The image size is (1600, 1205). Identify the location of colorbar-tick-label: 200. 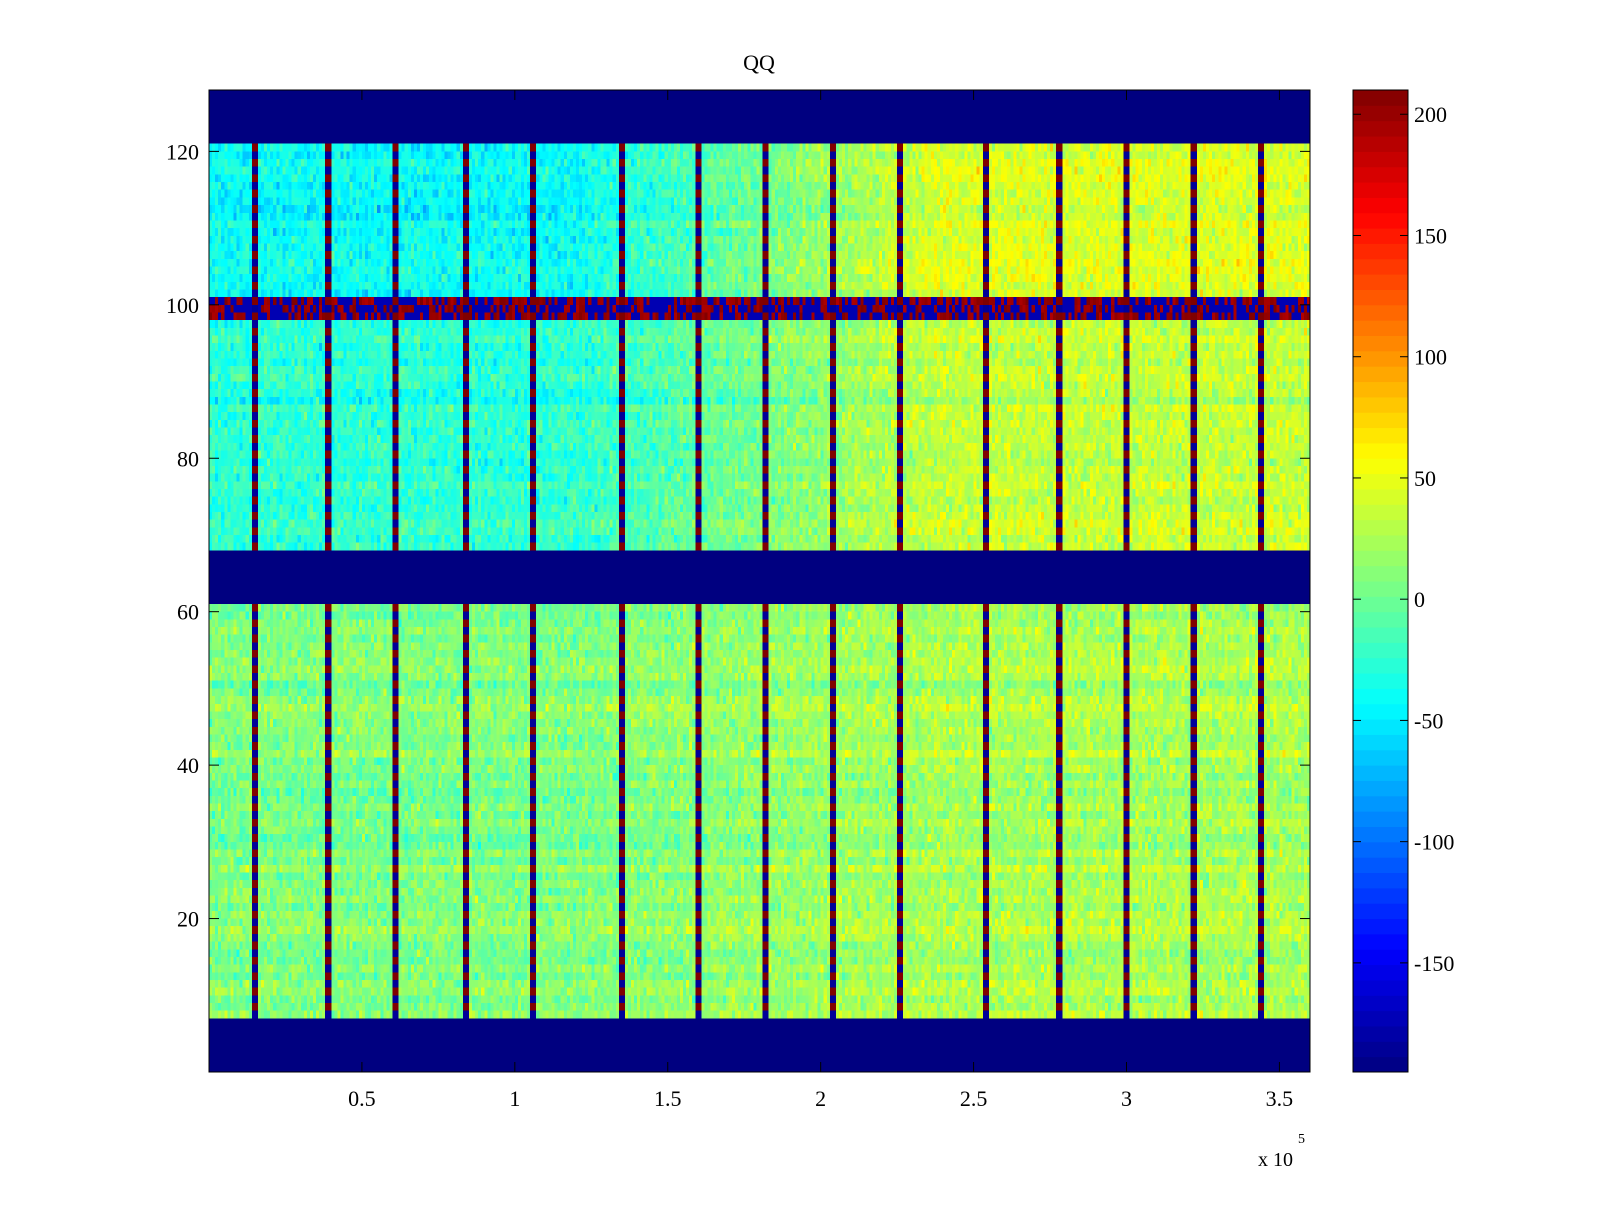
(1430, 114).